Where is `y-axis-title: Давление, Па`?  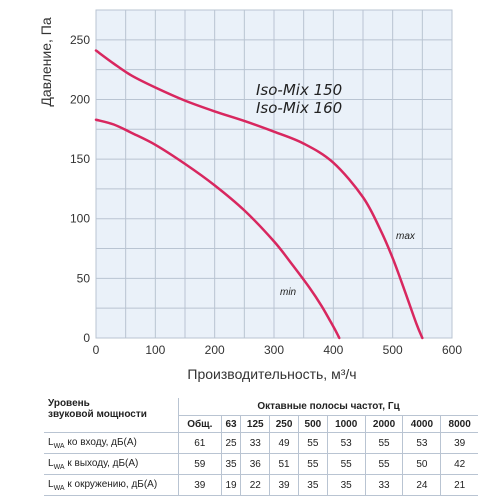
y-axis-title: Давление, Па is located at coordinates (46, 62).